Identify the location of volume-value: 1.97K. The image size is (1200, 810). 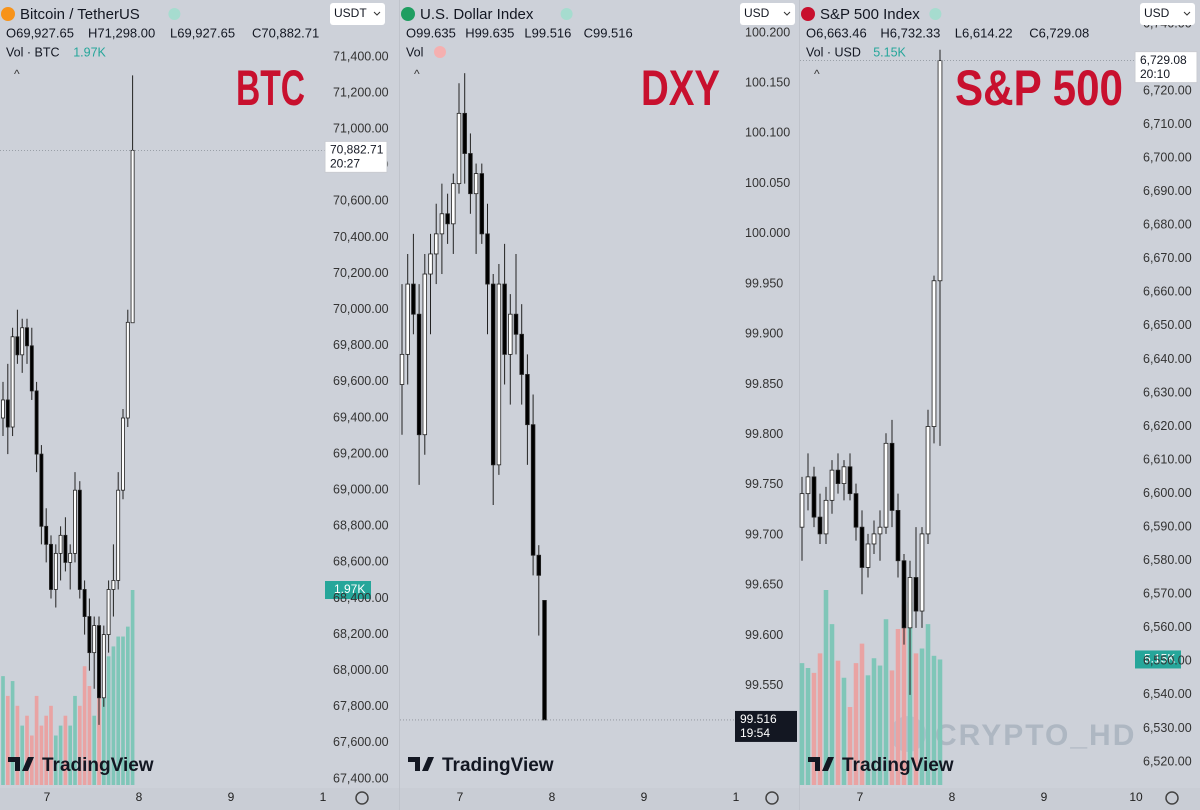
(89, 52).